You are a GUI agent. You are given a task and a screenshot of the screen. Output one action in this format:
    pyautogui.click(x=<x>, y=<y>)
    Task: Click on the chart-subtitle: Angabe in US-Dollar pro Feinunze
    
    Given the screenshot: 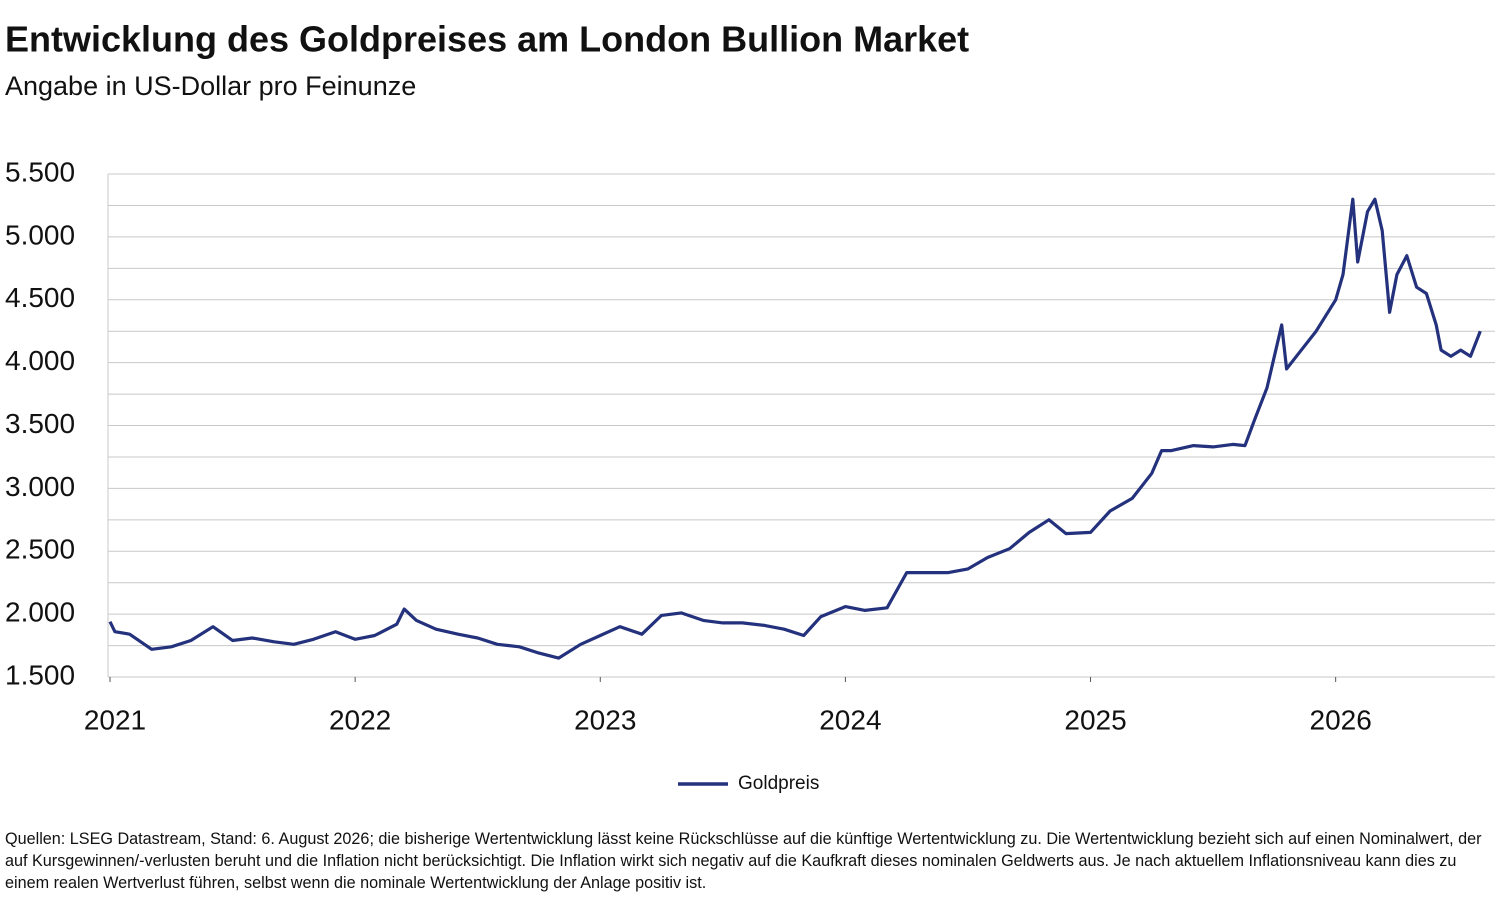 What is the action you would take?
    pyautogui.click(x=210, y=86)
    